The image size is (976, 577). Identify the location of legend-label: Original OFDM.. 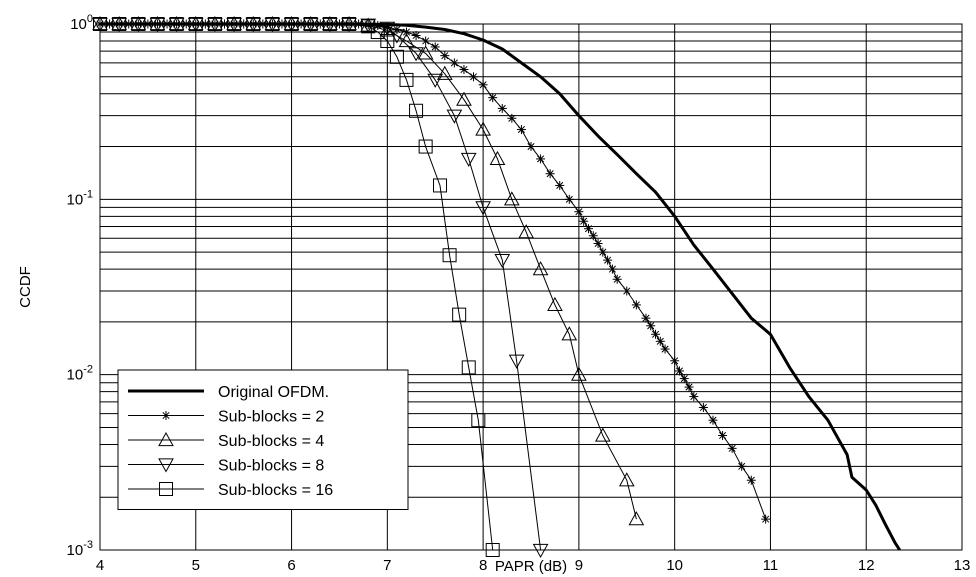
(273, 392).